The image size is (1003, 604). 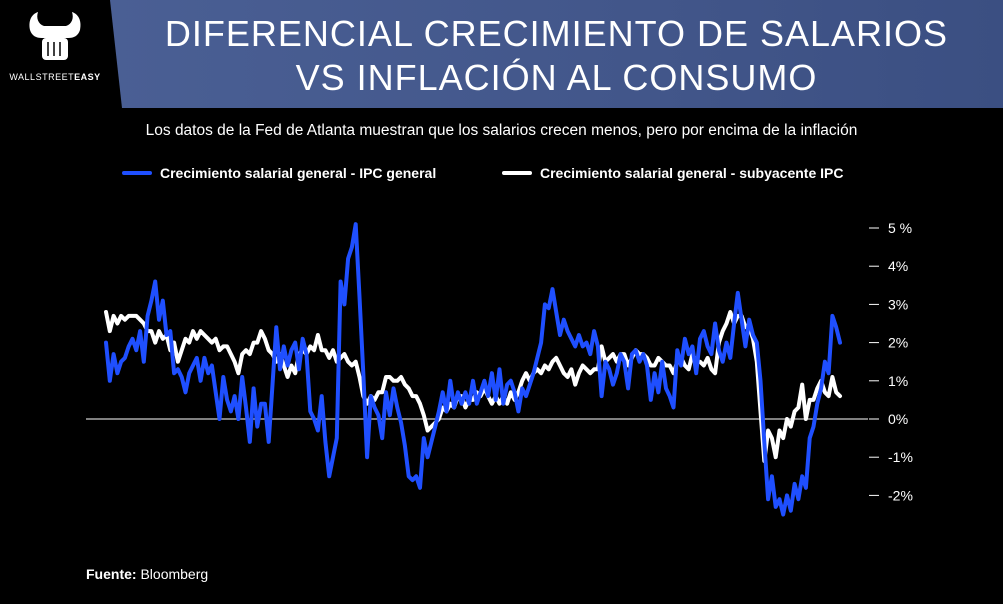 What do you see at coordinates (556, 33) in the screenshot?
I see `title-line-1: DIFERENCIAL CRECIMIENTO DE SALARIOS` at bounding box center [556, 33].